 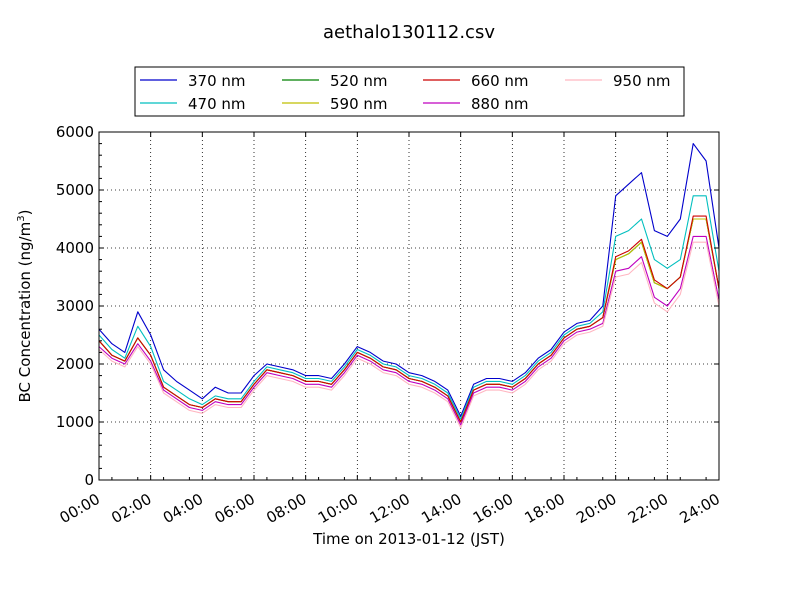 What do you see at coordinates (183, 508) in the screenshot?
I see `x-tick-label: 04:00` at bounding box center [183, 508].